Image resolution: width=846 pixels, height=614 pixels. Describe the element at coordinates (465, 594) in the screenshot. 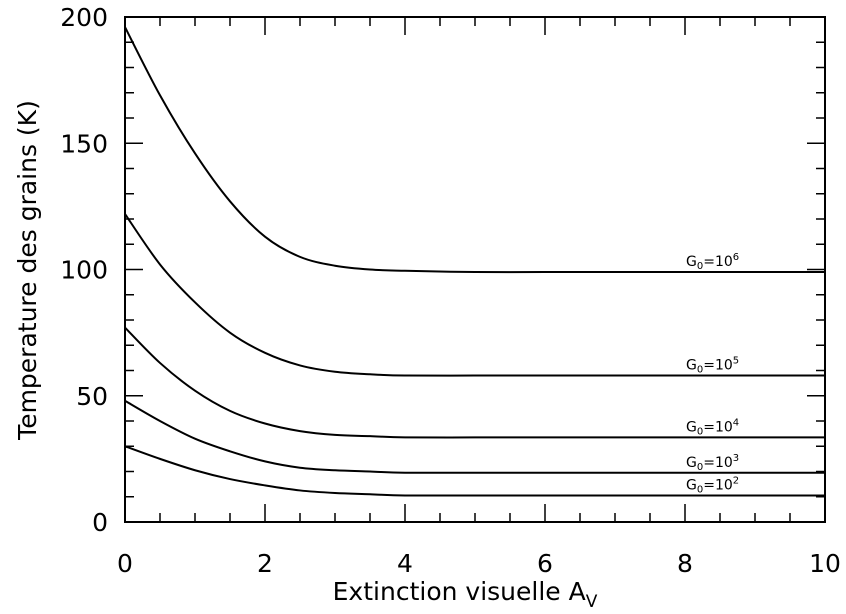

I see `x-axis-label: Extinction visuelle AV` at that location.